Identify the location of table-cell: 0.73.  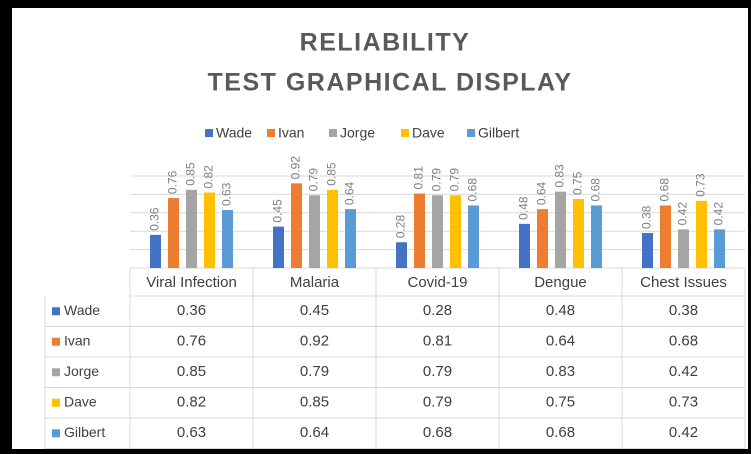
(683, 402).